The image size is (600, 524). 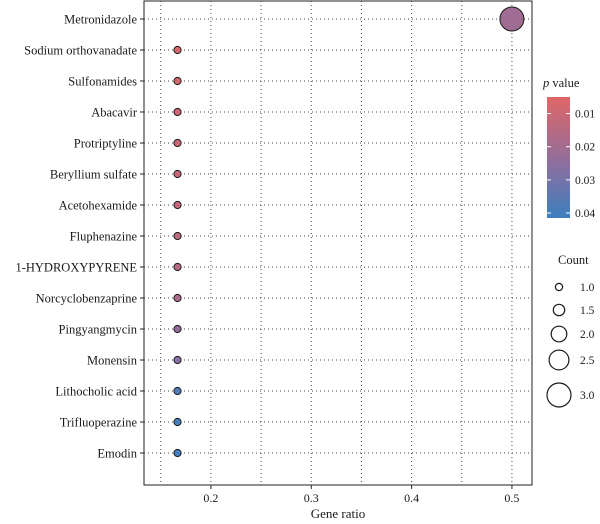 I want to click on p-value-colorbar-ticks: 0.01 0.02 0.03 0.04, so click(x=571, y=164).